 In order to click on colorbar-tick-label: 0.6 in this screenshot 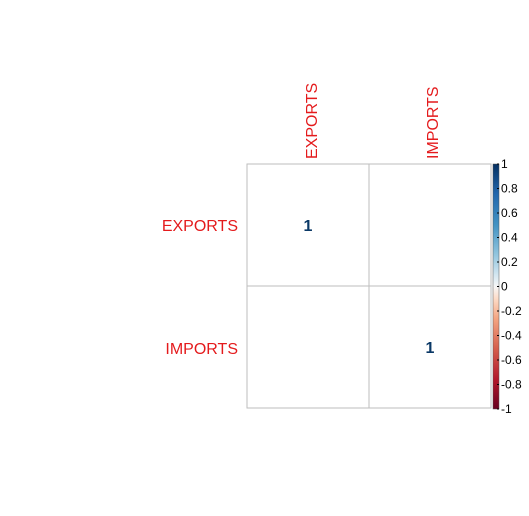, I will do `click(509, 213)`.